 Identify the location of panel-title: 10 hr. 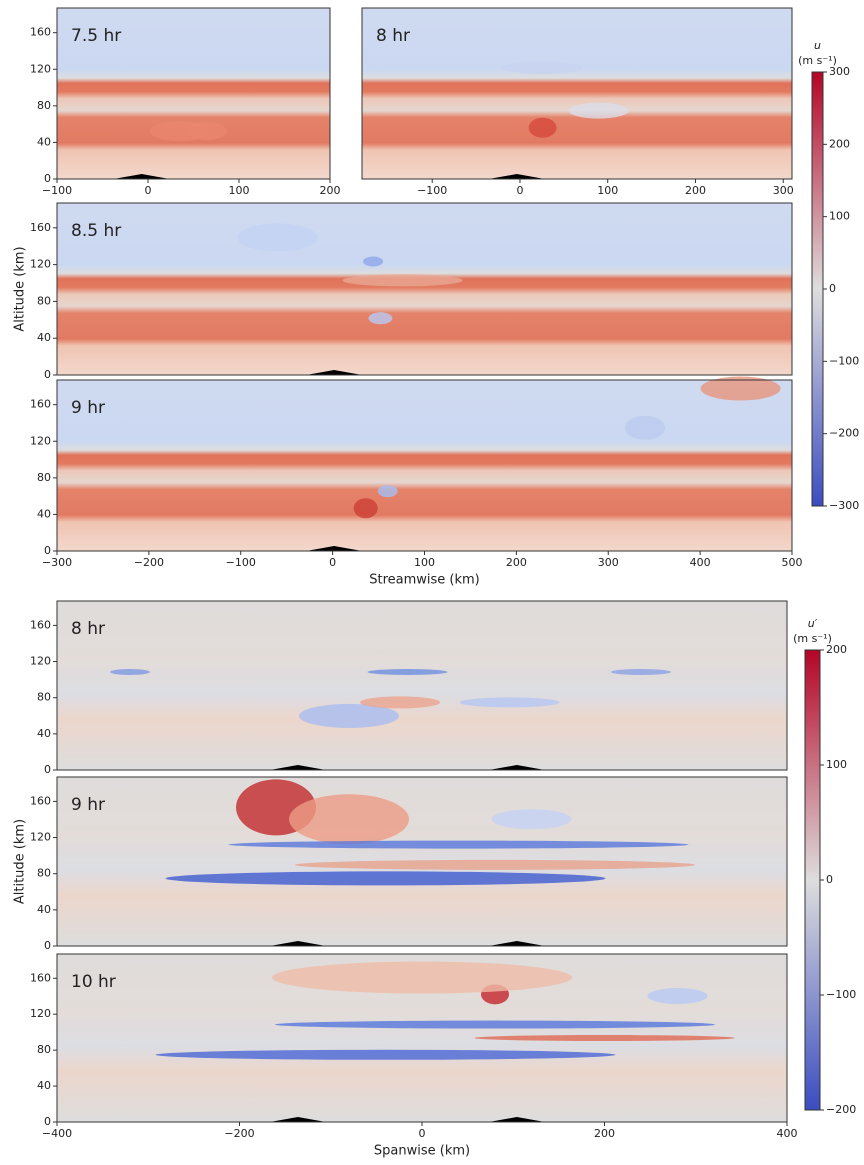
(93, 982).